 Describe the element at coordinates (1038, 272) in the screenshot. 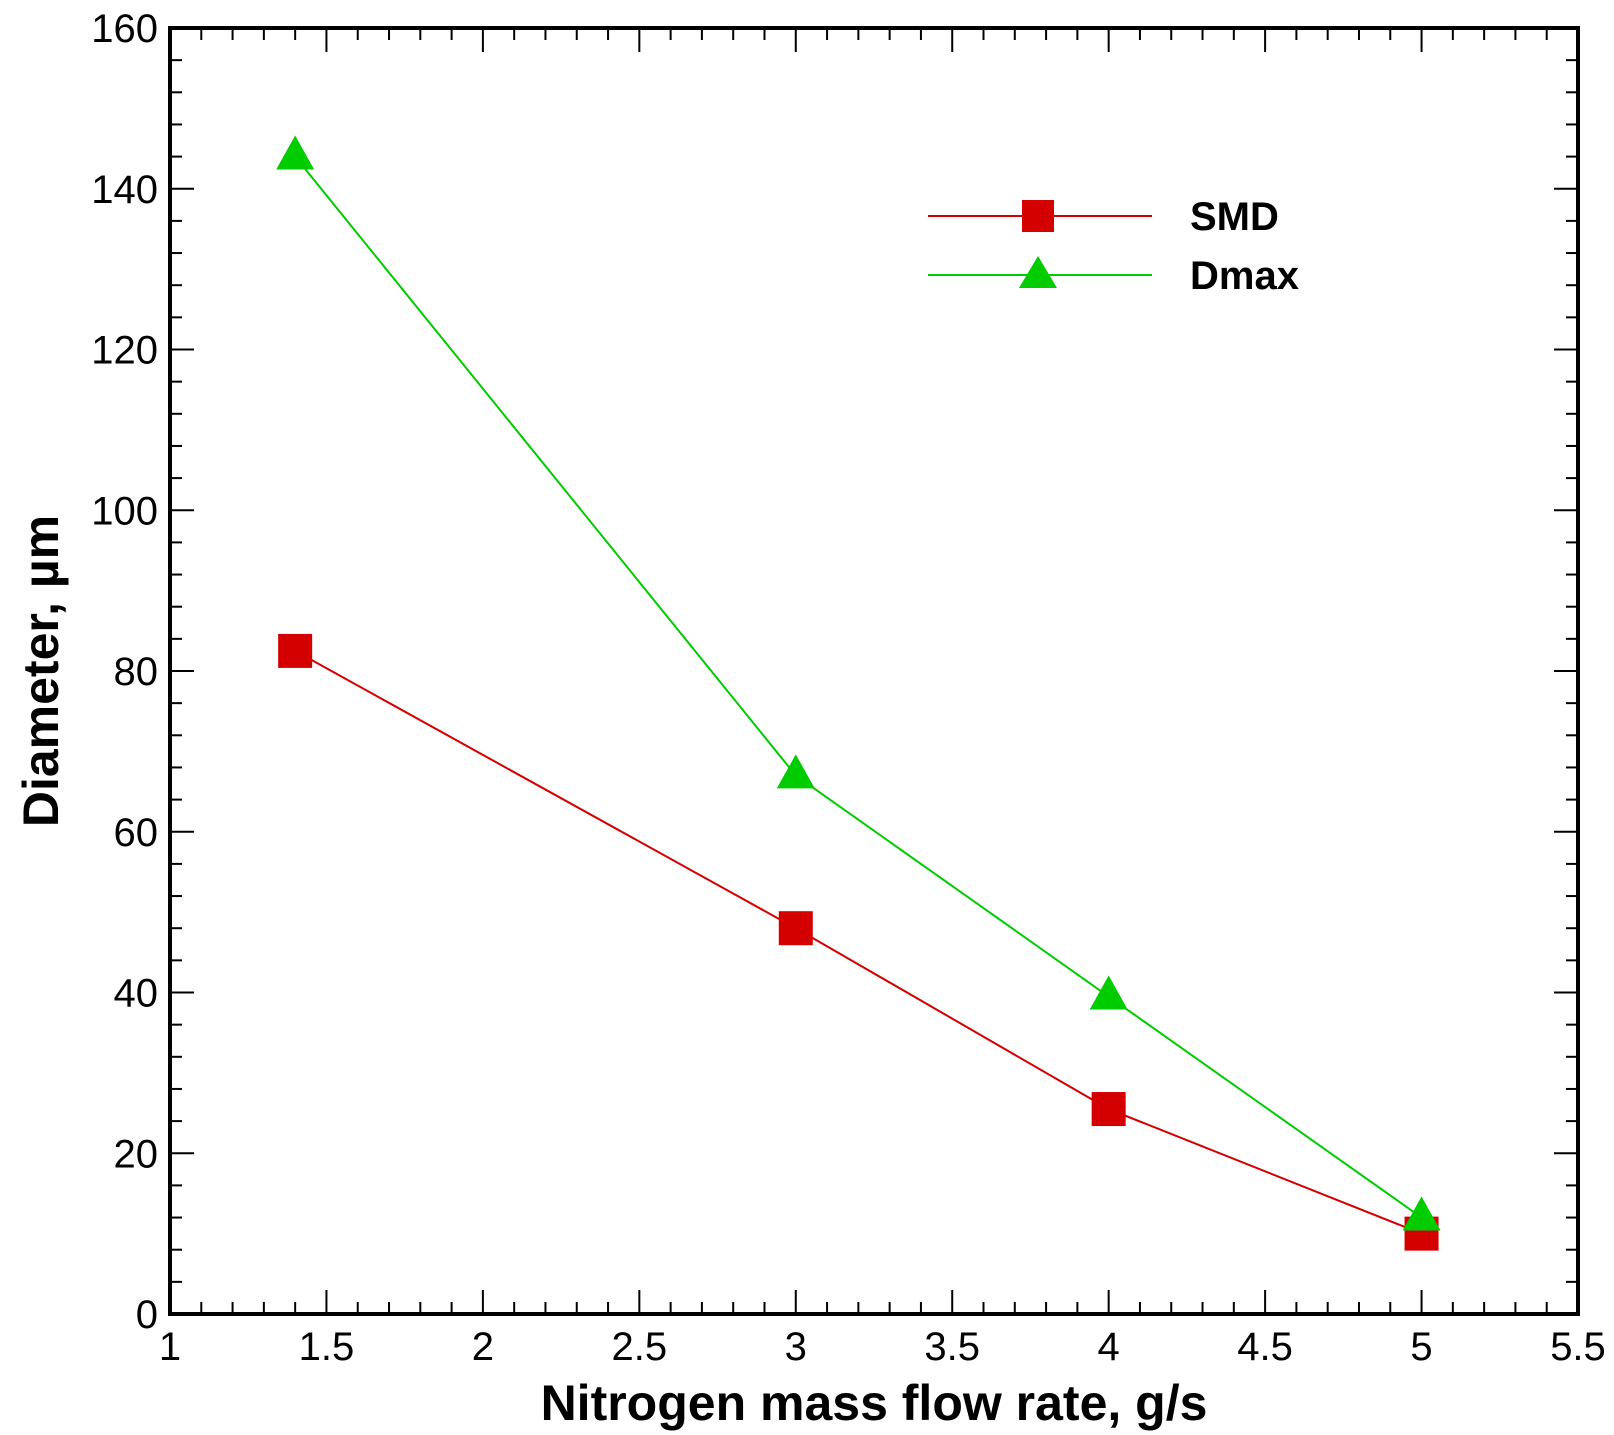

I see `legend-dmax-marker` at that location.